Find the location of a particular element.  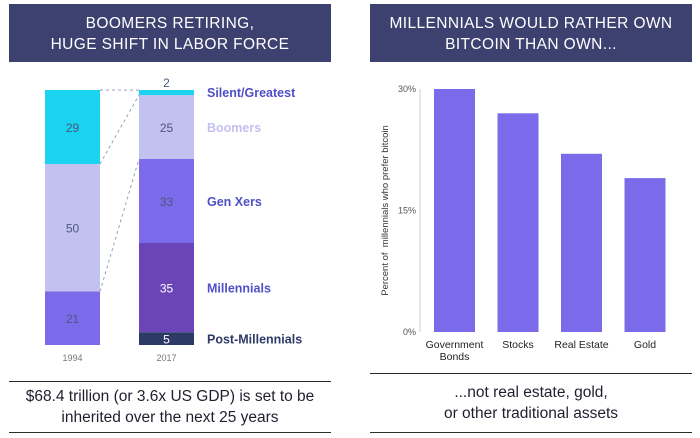

bar-segment-1994-silent-greatest is located at coordinates (72, 127).